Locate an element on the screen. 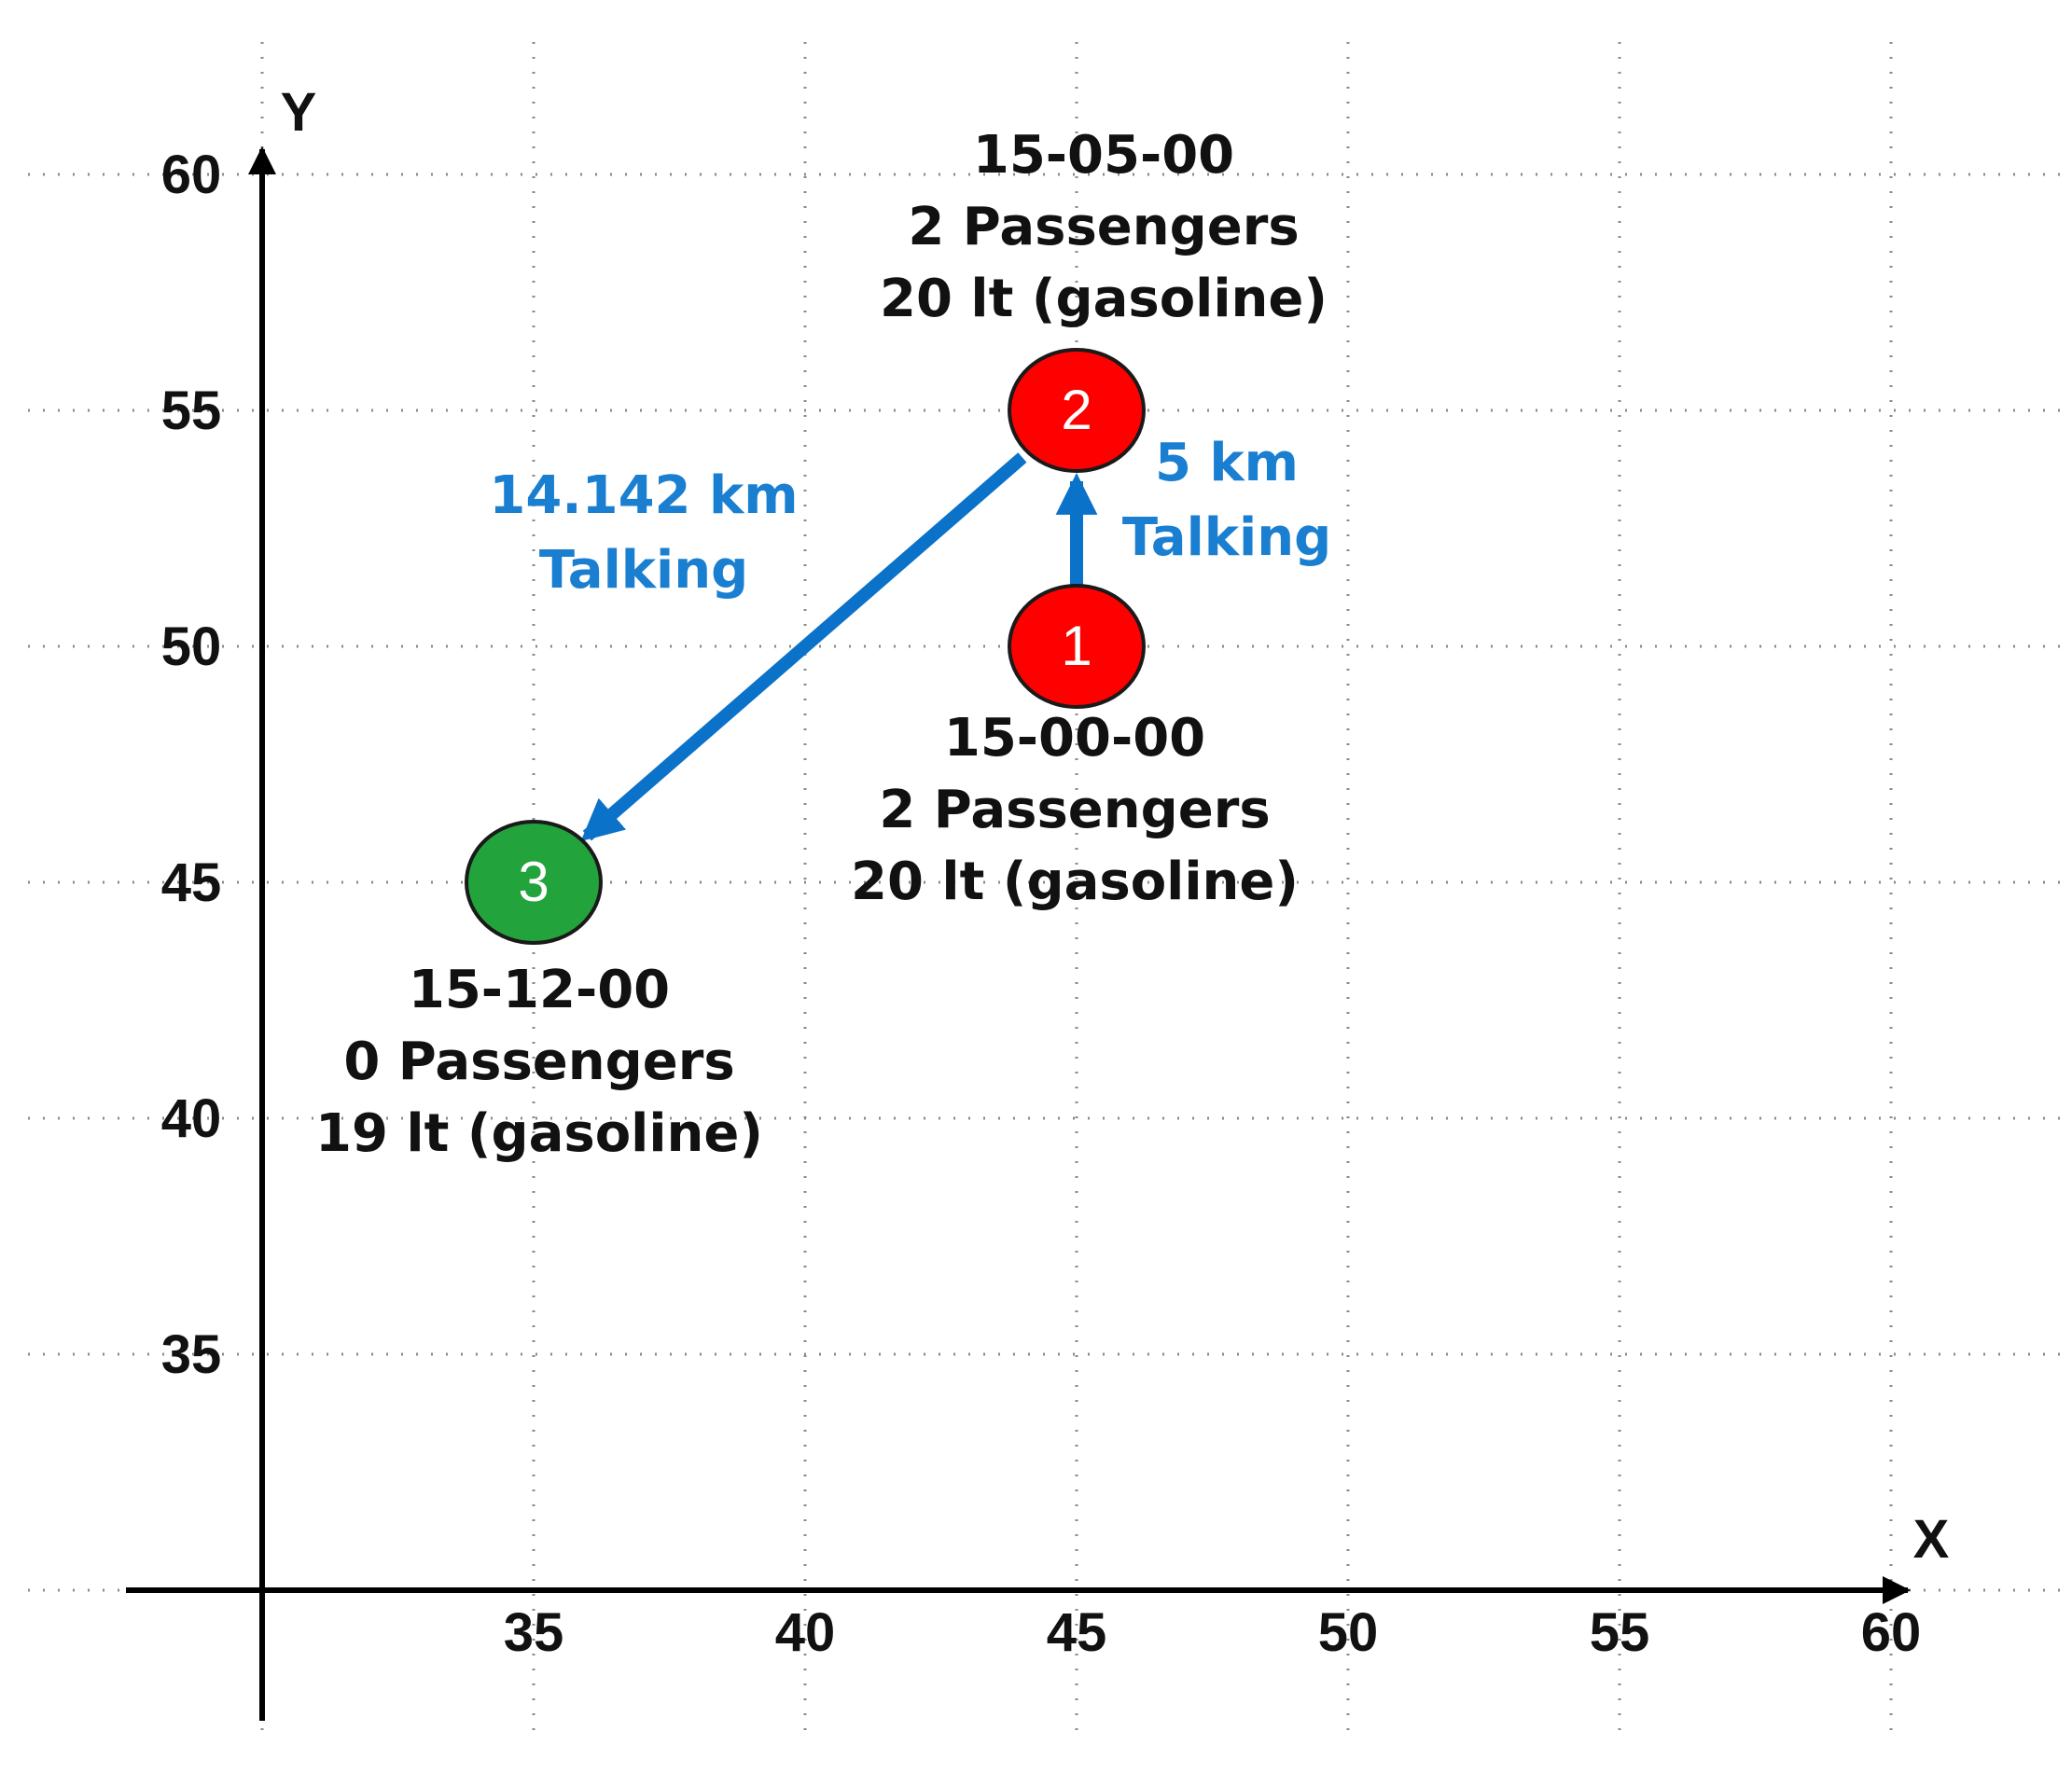  x-tick-label: 55 is located at coordinates (1620, 1632).